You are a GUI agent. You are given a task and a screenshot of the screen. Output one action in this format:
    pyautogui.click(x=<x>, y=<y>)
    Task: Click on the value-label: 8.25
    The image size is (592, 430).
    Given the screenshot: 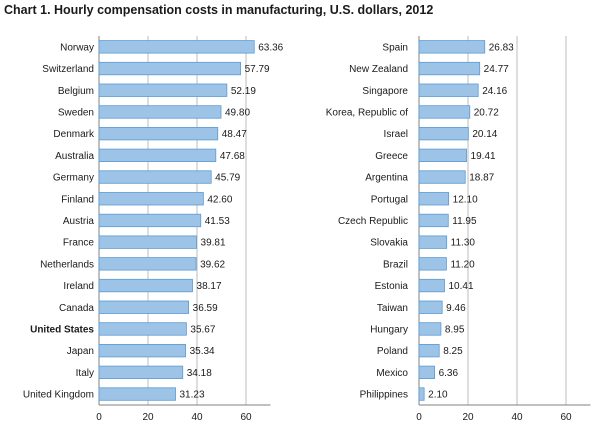 What is the action you would take?
    pyautogui.click(x=453, y=351)
    